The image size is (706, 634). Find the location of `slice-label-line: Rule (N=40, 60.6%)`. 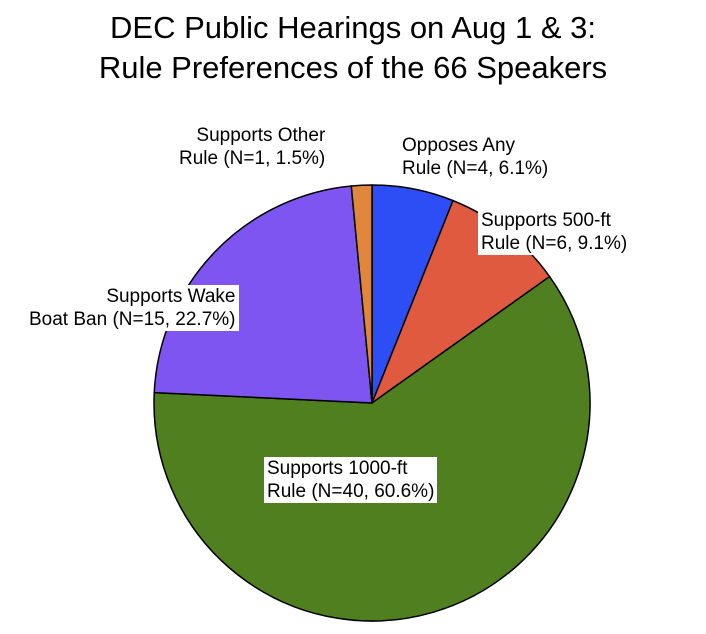

slice-label-line: Rule (N=40, 60.6%) is located at coordinates (351, 491).